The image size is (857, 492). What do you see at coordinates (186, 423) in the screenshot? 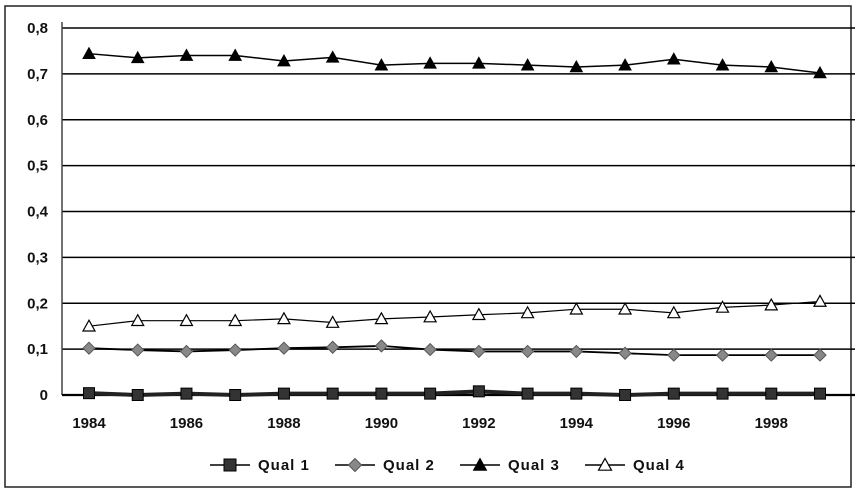
I see `x-tick-label: 1986` at bounding box center [186, 423].